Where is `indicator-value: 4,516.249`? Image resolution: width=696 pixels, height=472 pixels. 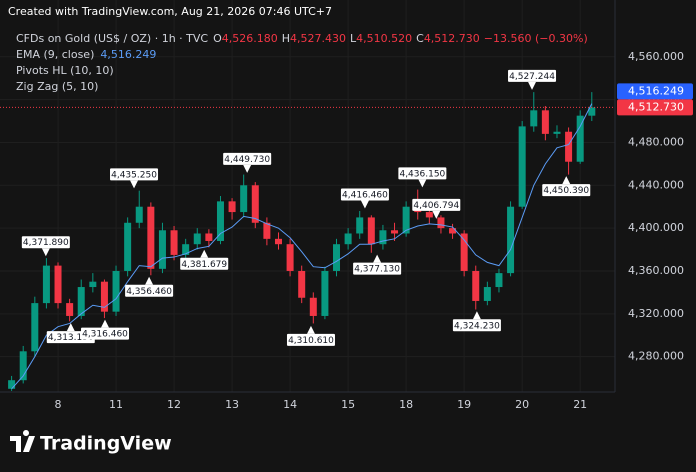 indicator-value: 4,516.249 is located at coordinates (128, 54).